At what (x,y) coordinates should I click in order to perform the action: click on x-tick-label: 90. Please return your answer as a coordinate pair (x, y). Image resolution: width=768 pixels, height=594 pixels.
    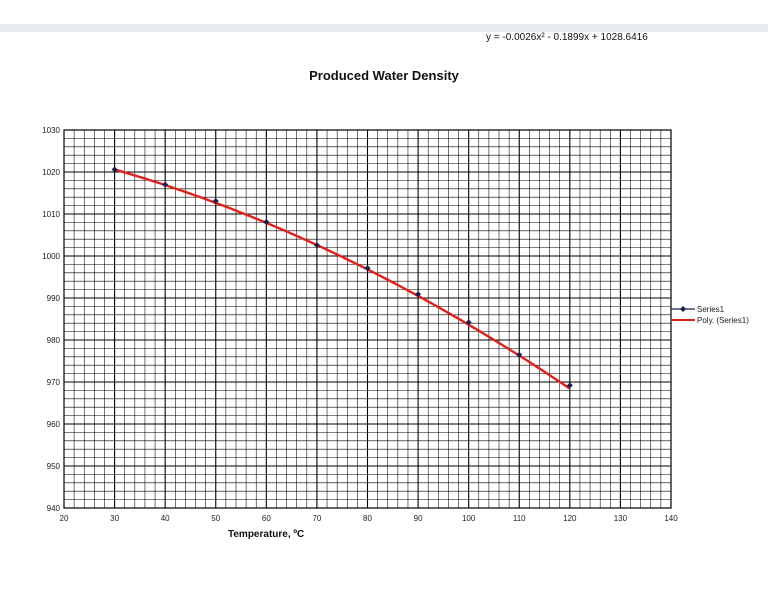
    Looking at the image, I should click on (418, 518).